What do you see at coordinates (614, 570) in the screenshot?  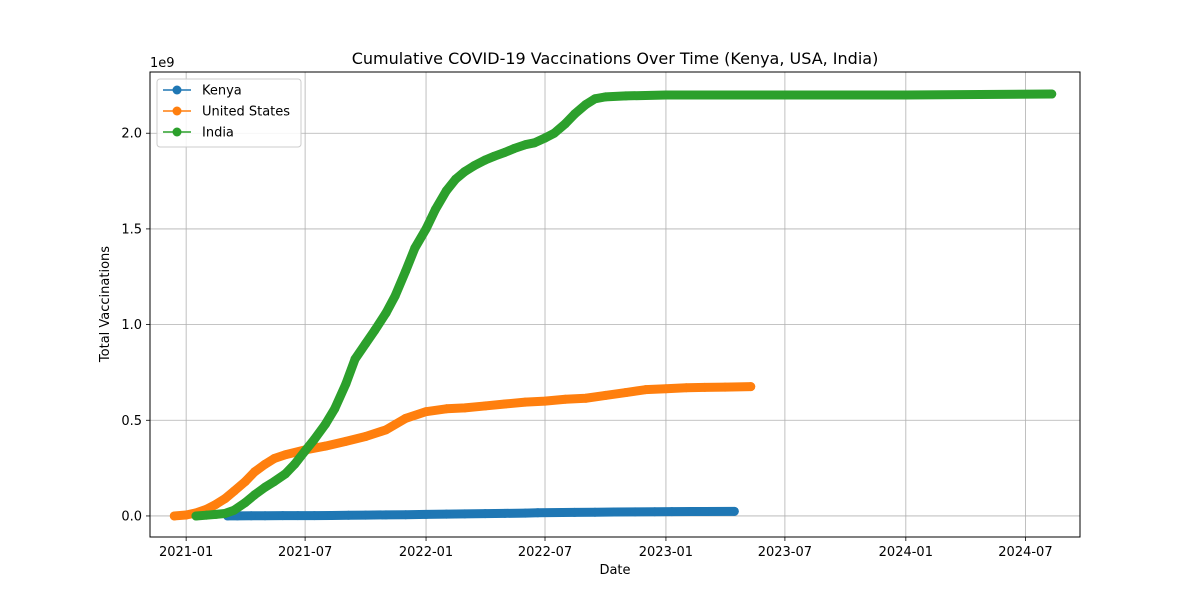 I see `x-axis-label: Date` at bounding box center [614, 570].